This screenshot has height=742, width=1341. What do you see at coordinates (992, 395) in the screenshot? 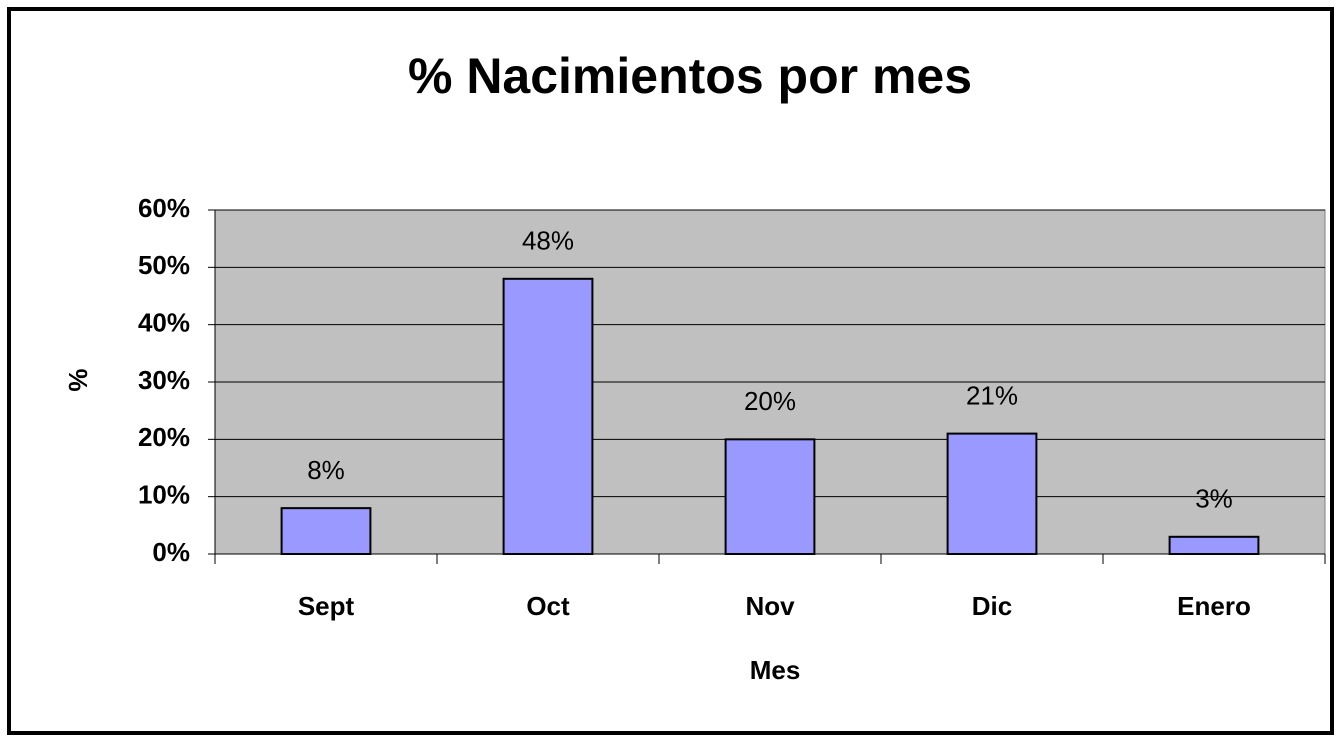
I see `data-label: 21%` at bounding box center [992, 395].